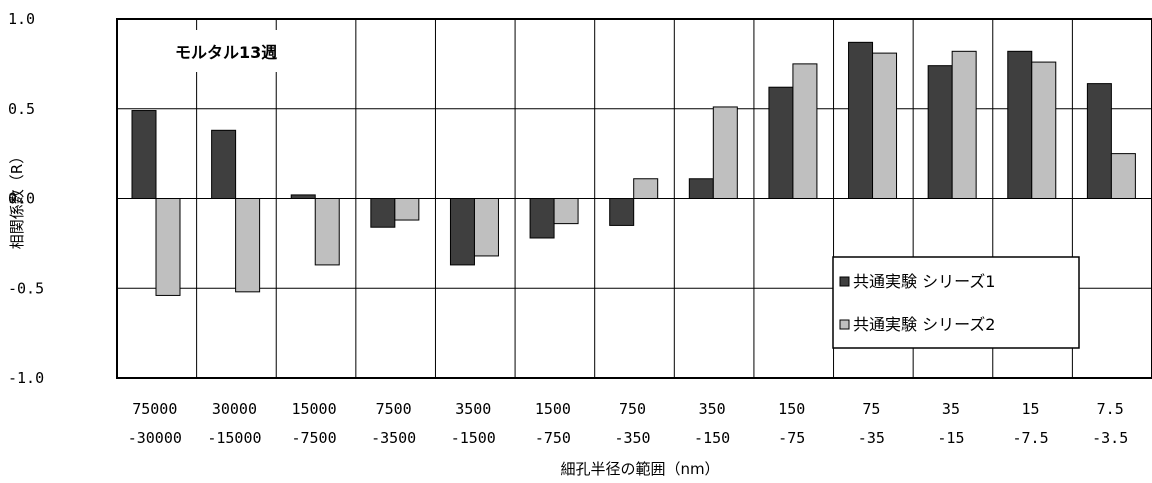 This screenshot has height=483, width=1152. What do you see at coordinates (234, 409) in the screenshot?
I see `x-tick-label-top: 30000` at bounding box center [234, 409].